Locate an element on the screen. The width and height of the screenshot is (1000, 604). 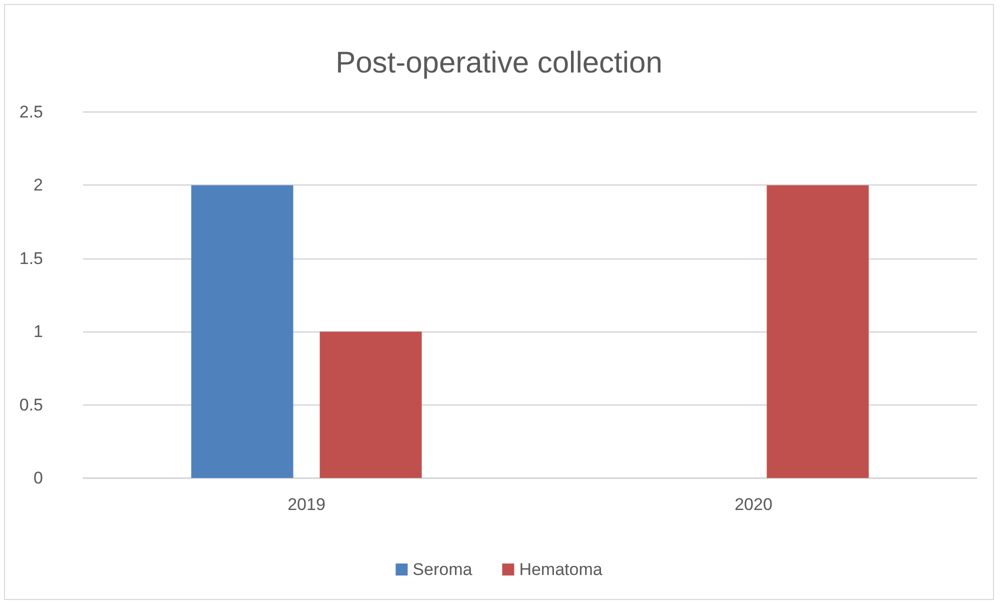
x-tick-label: 2020 is located at coordinates (753, 504).